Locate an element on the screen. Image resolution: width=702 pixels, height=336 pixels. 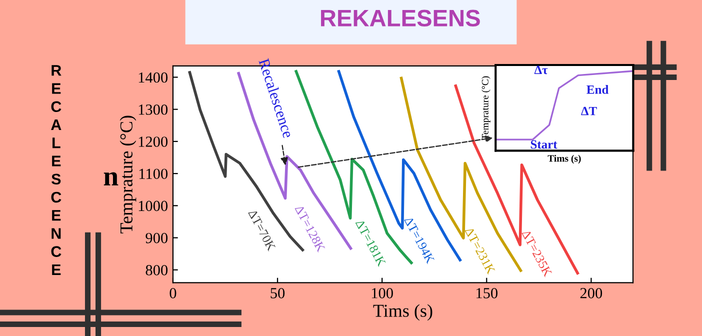
text: RECALESCENCE is located at coordinates (56, 170).